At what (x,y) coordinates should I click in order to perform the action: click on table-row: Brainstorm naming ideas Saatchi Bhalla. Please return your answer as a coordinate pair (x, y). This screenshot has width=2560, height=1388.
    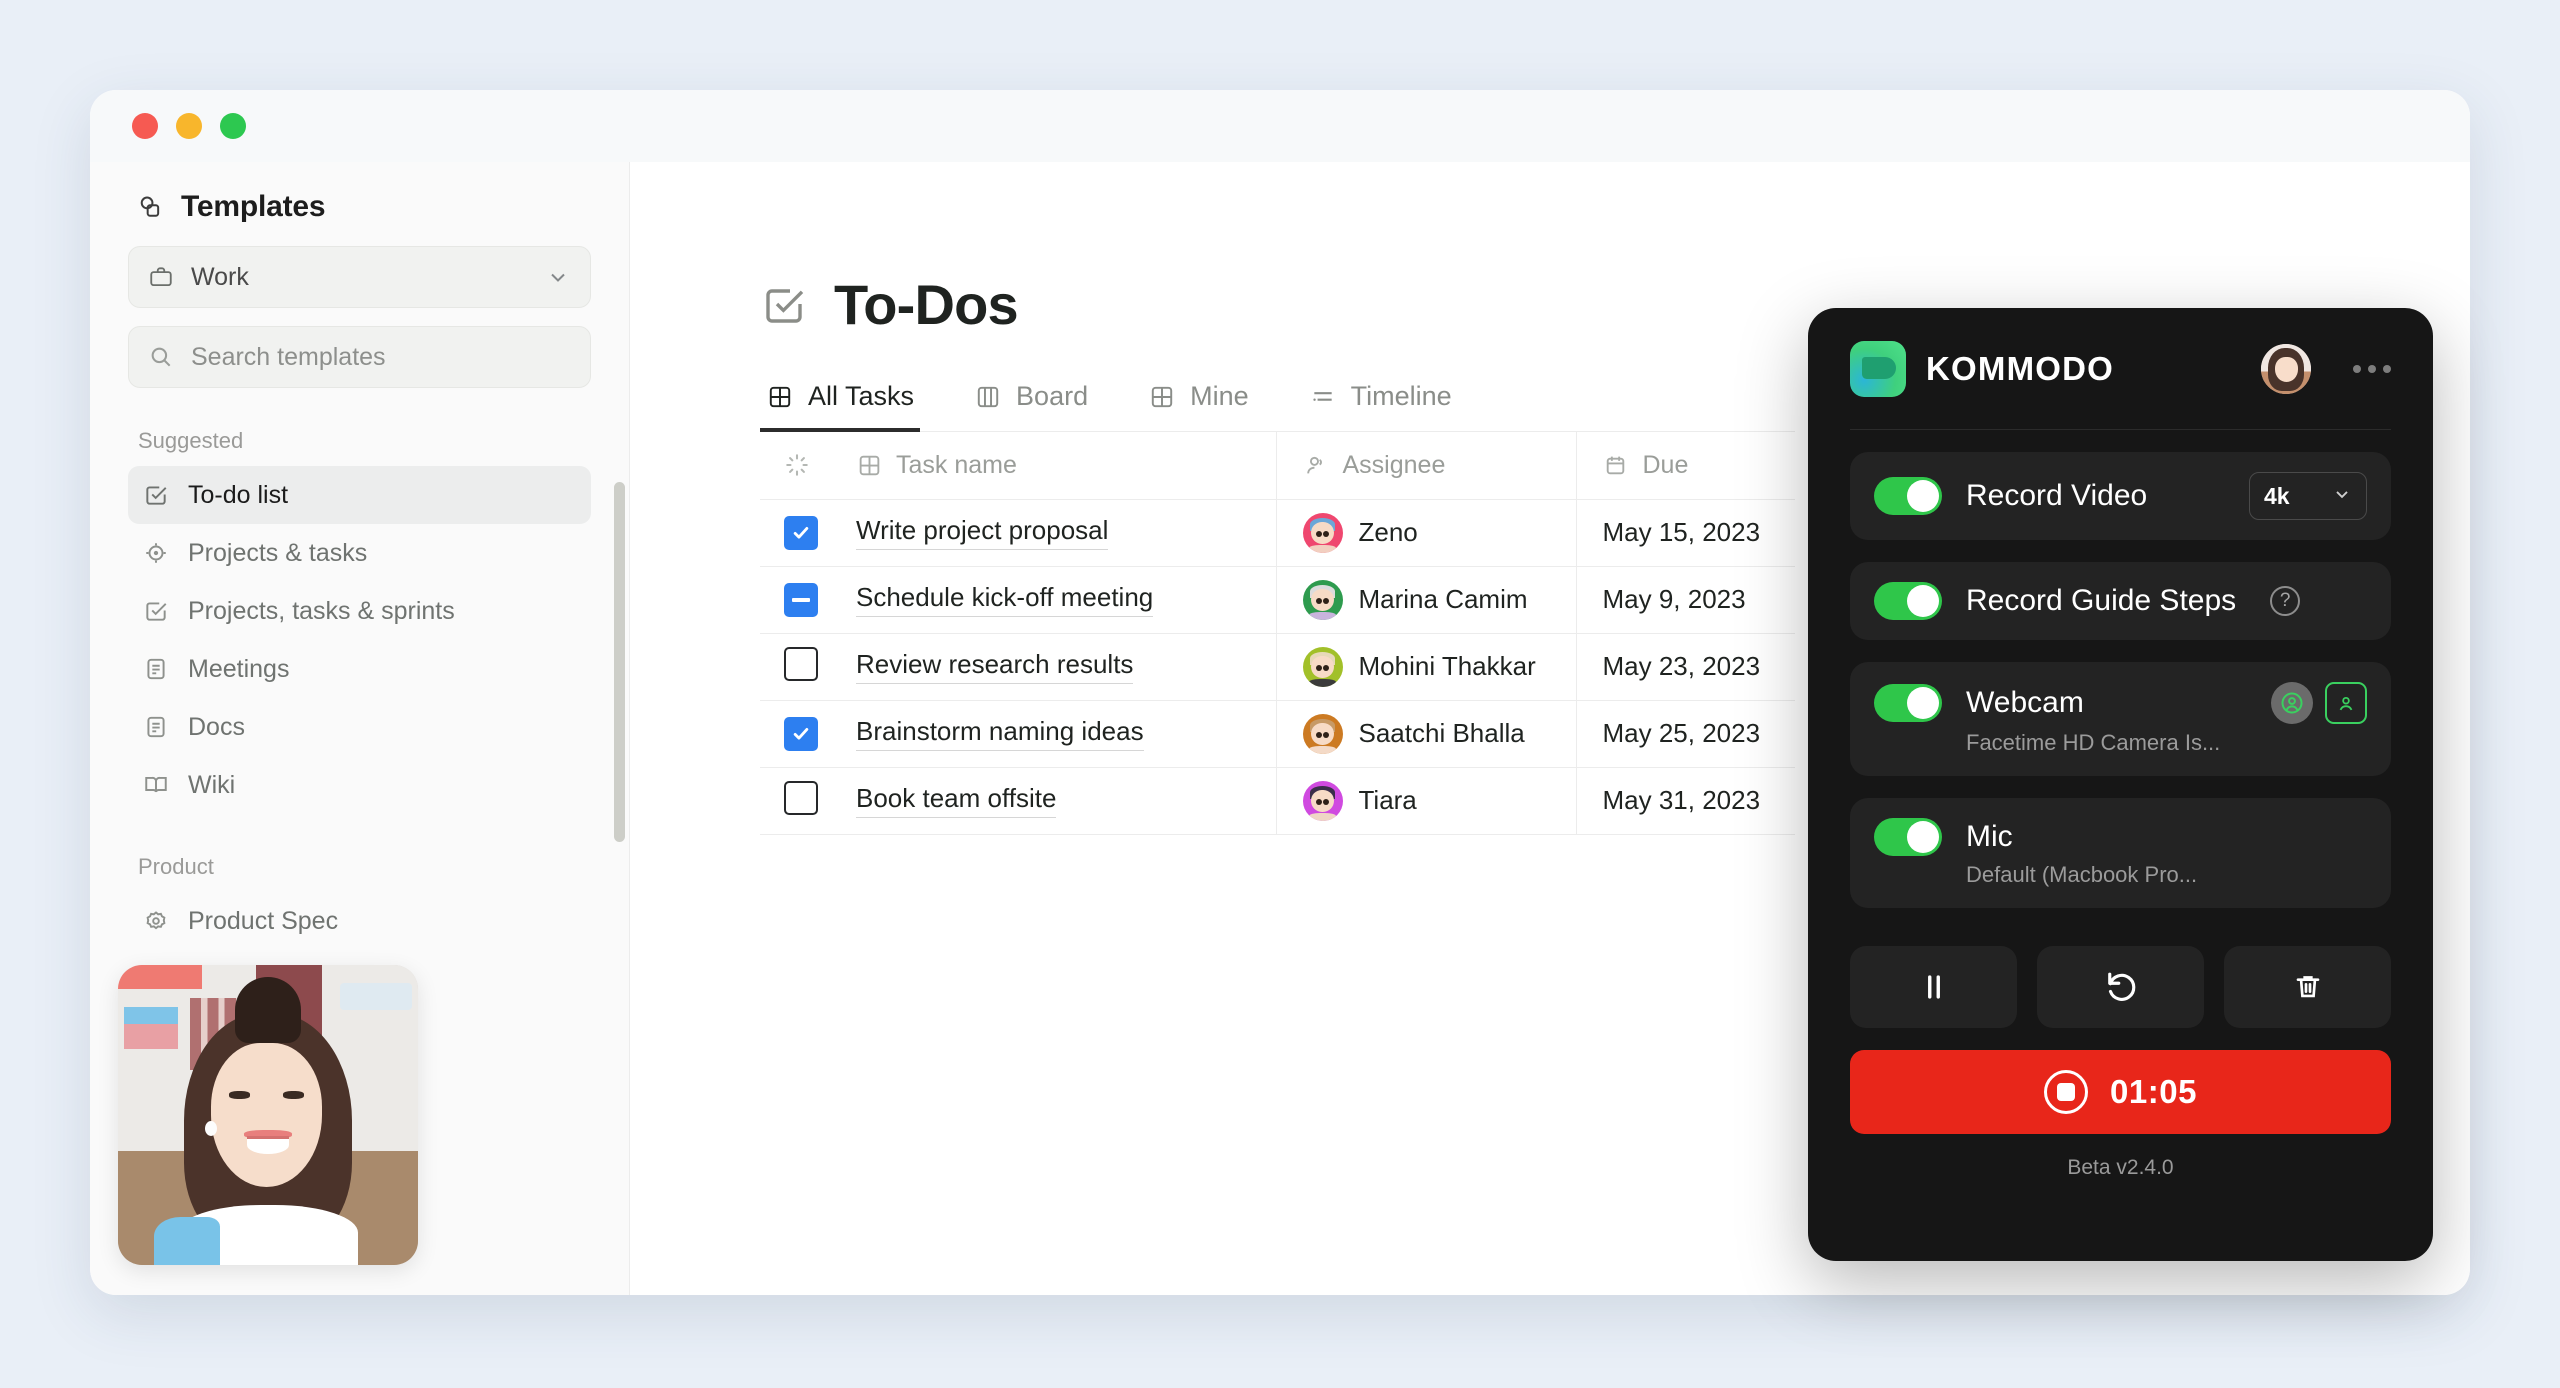
    Looking at the image, I should click on (1277, 734).